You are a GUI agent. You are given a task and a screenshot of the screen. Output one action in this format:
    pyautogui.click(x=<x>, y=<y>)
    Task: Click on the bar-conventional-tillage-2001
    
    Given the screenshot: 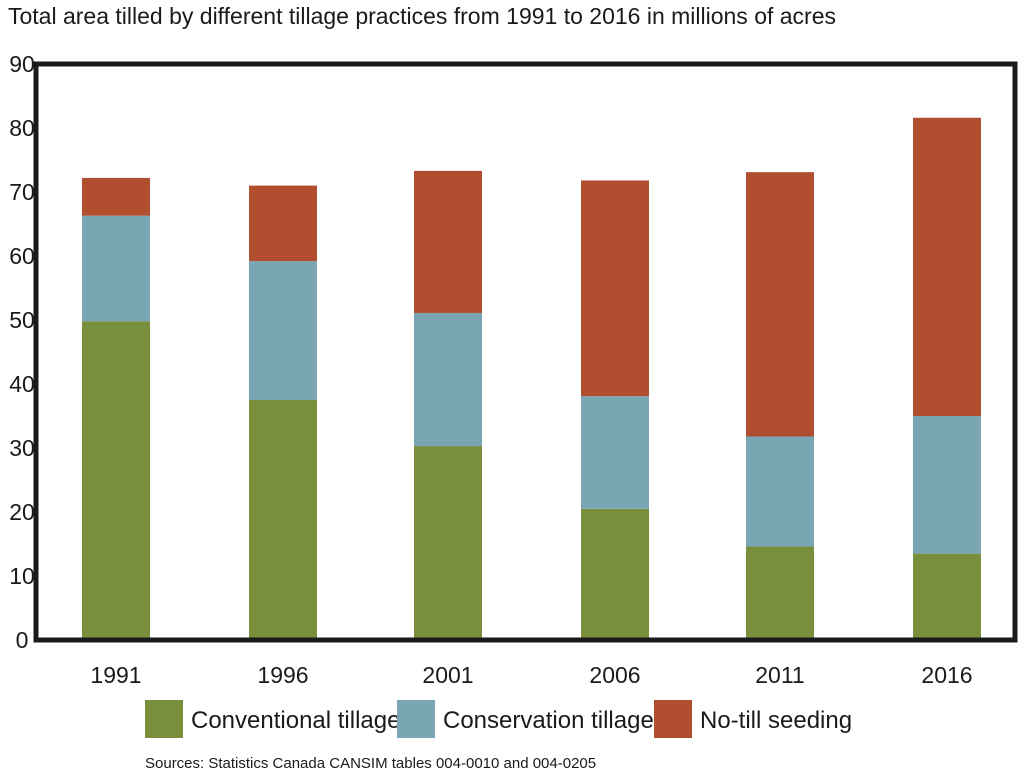 What is the action you would take?
    pyautogui.click(x=448, y=543)
    